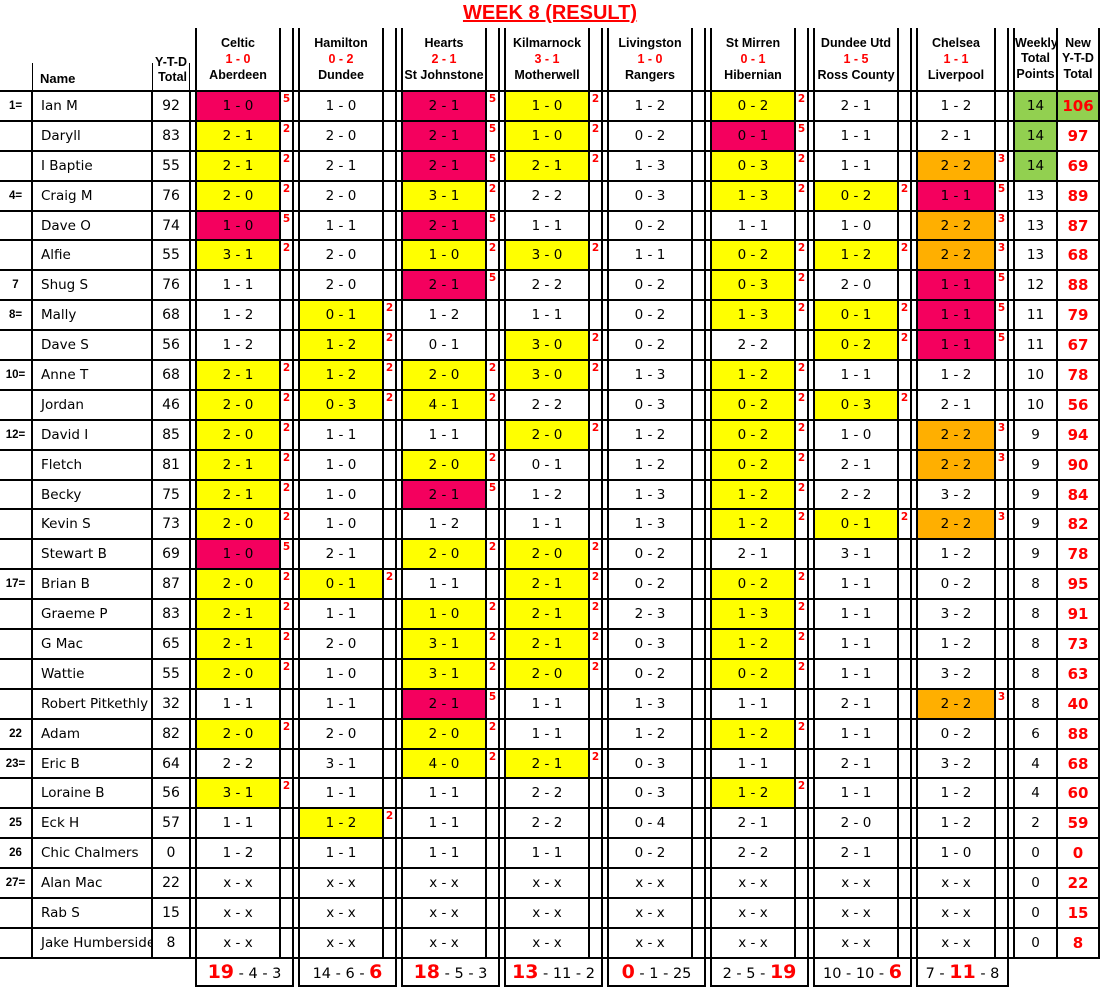 Image resolution: width=1100 pixels, height=987 pixels. What do you see at coordinates (171, 59) in the screenshot?
I see `ytd-total-header: Y-T-D Total` at bounding box center [171, 59].